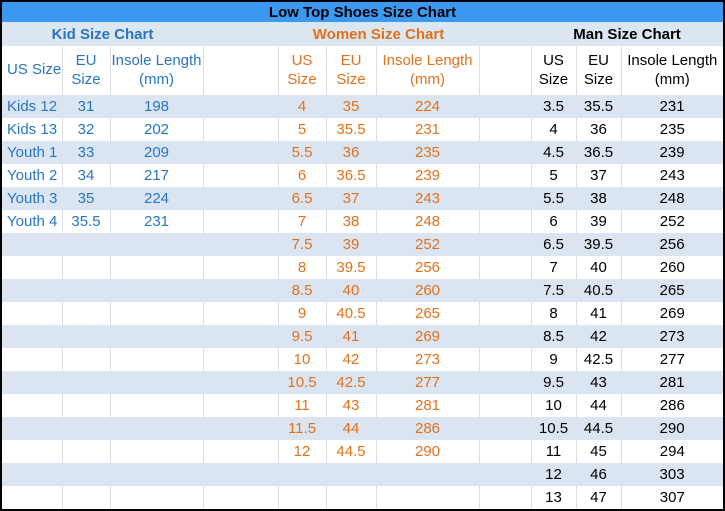 This screenshot has width=725, height=511. What do you see at coordinates (554, 70) in the screenshot?
I see `header-man-us-size: US Size` at bounding box center [554, 70].